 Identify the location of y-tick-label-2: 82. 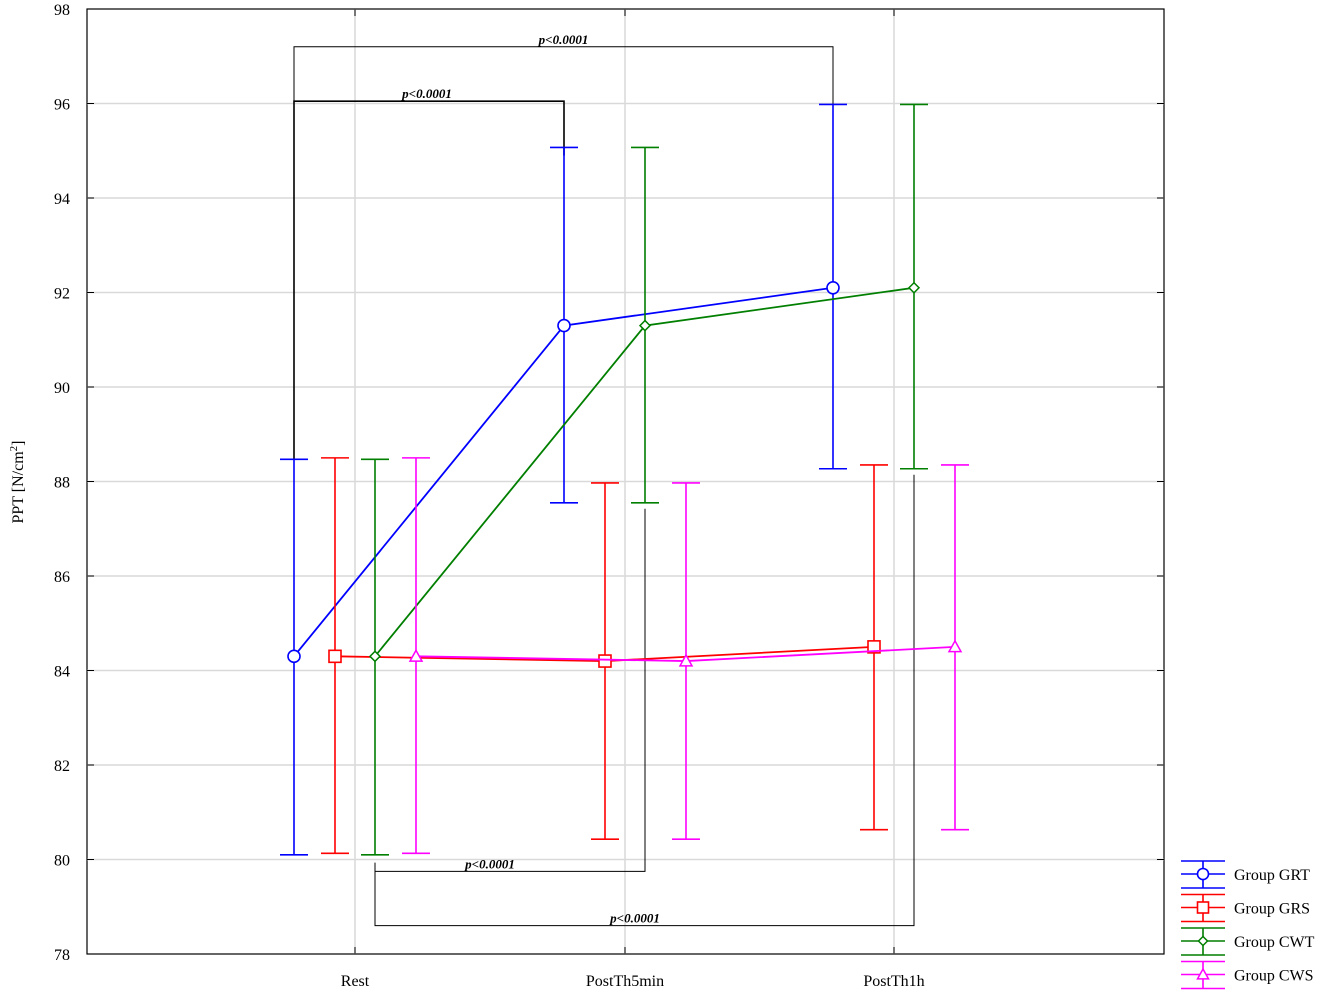
(62, 766).